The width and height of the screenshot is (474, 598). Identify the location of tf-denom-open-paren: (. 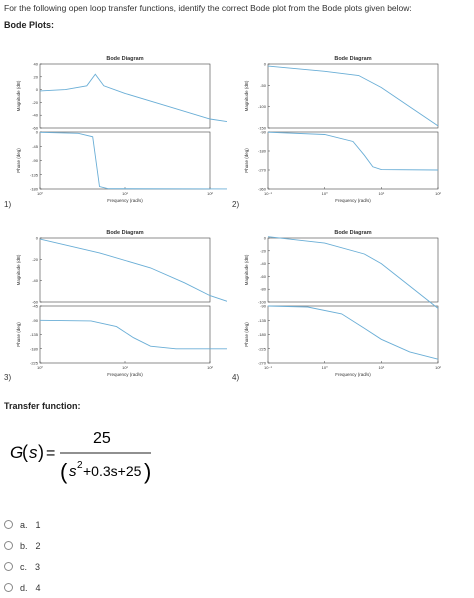
(64, 471).